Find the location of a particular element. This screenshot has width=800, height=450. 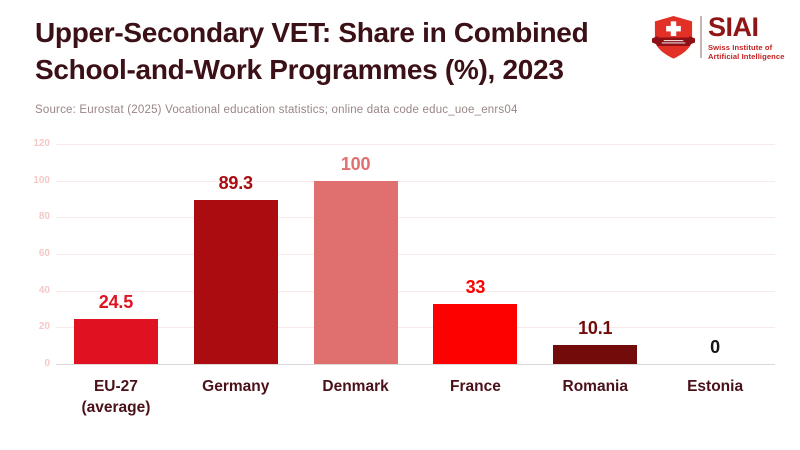

bar-slot: 89.3 Germany is located at coordinates (236, 270).